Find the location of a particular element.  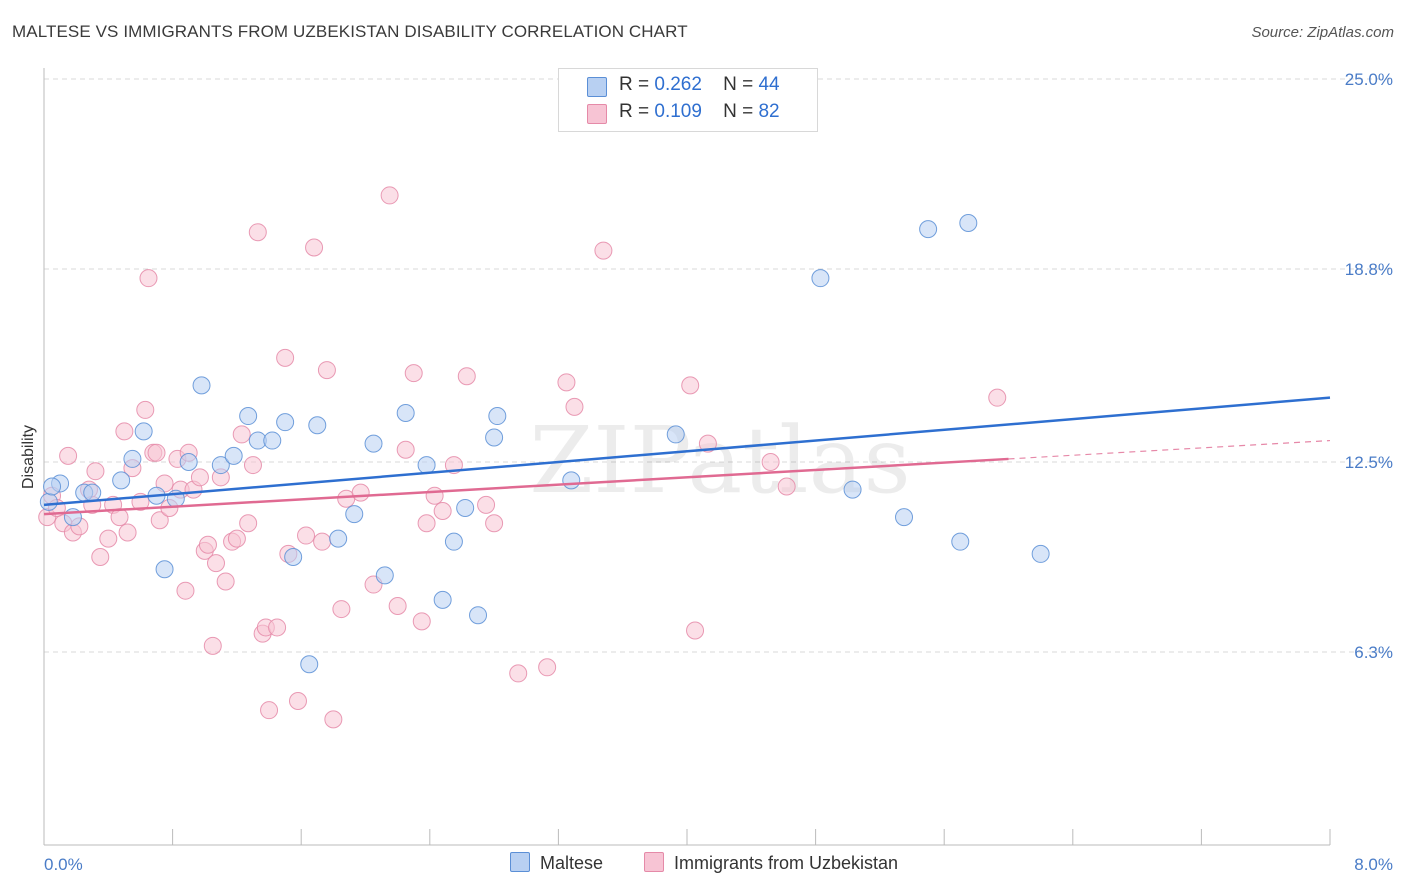

maltese-swatch is located at coordinates (597, 87).